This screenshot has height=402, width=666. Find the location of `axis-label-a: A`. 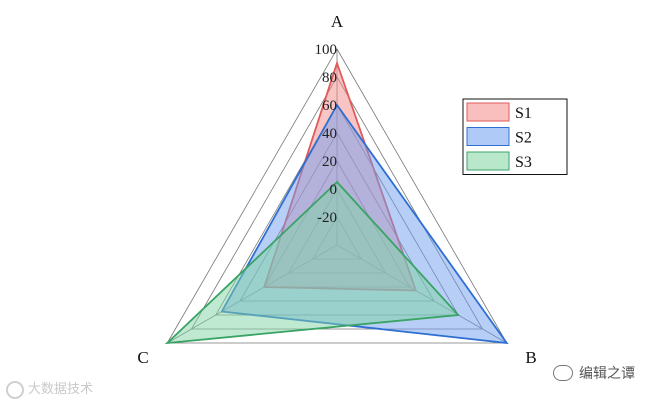

axis-label-a: A is located at coordinates (337, 21).